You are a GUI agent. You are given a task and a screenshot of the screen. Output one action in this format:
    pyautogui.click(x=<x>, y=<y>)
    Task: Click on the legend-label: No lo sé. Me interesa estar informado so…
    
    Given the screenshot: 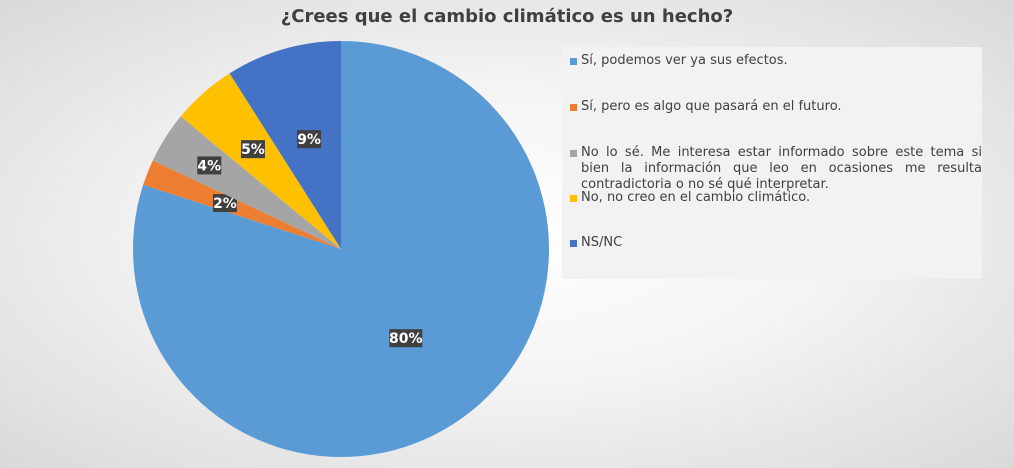 What is the action you would take?
    pyautogui.click(x=781, y=168)
    